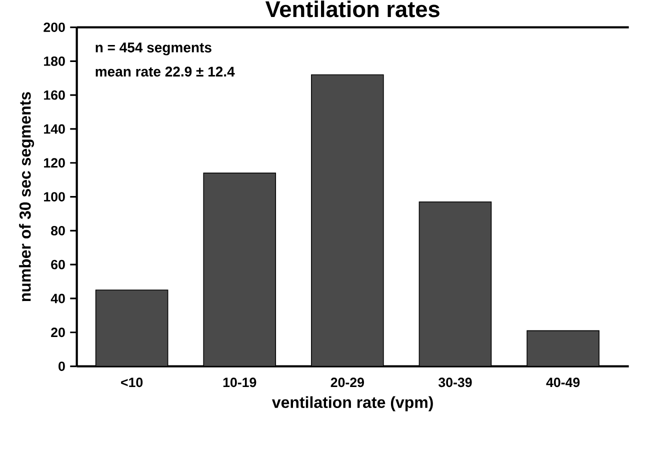 The height and width of the screenshot is (454, 647). I want to click on x-tick-label: 30-39, so click(455, 383).